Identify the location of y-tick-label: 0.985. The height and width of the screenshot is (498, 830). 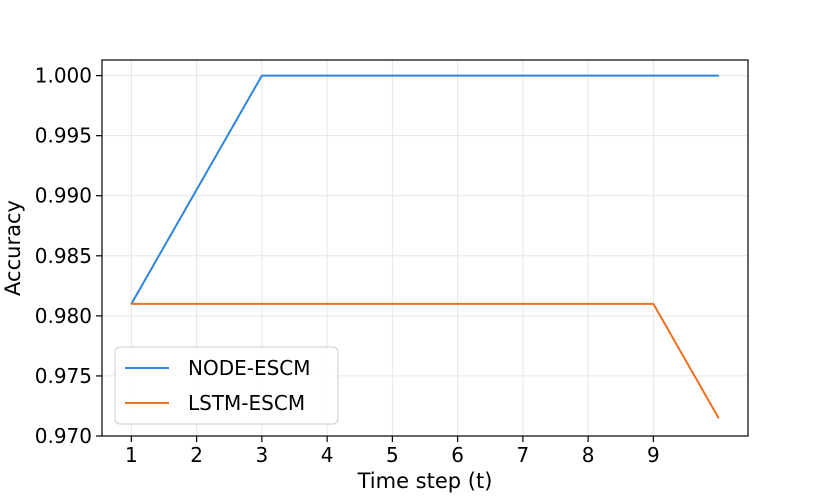
(63, 256).